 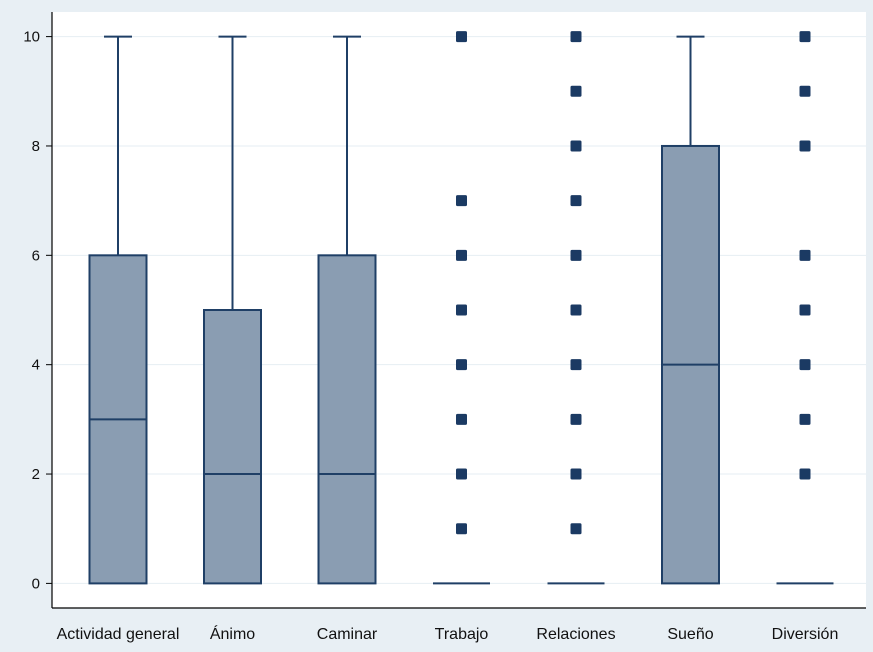 I want to click on x-category-label: Ánimo, so click(x=232, y=633).